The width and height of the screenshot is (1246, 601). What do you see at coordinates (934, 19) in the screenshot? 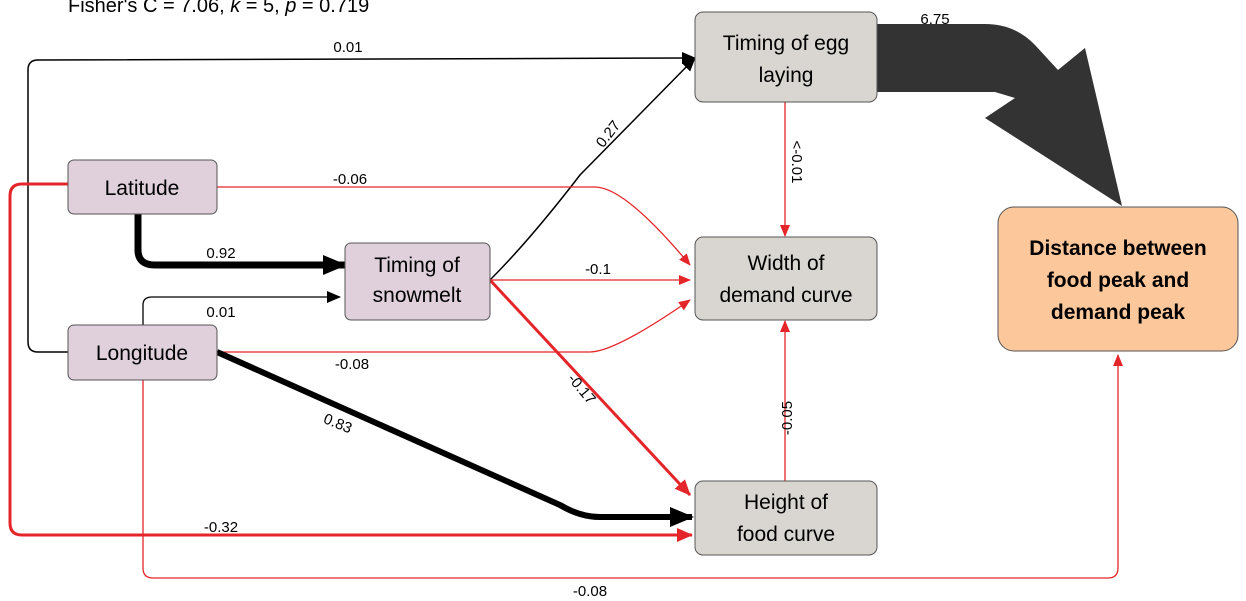
I see `edge-label: 6.75` at bounding box center [934, 19].